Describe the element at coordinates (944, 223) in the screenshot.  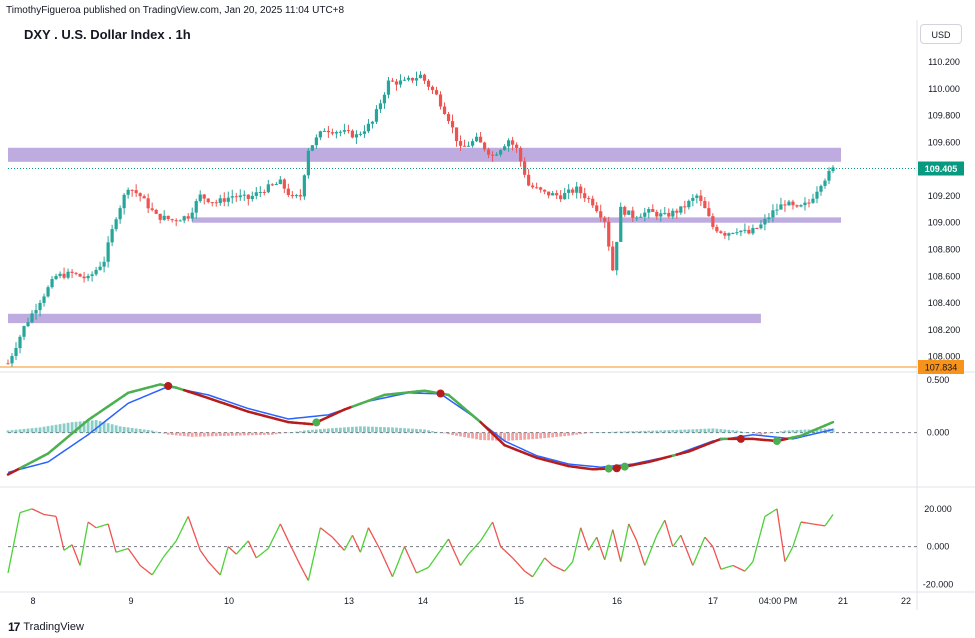
I see `price-tick-label: 109.000` at that location.